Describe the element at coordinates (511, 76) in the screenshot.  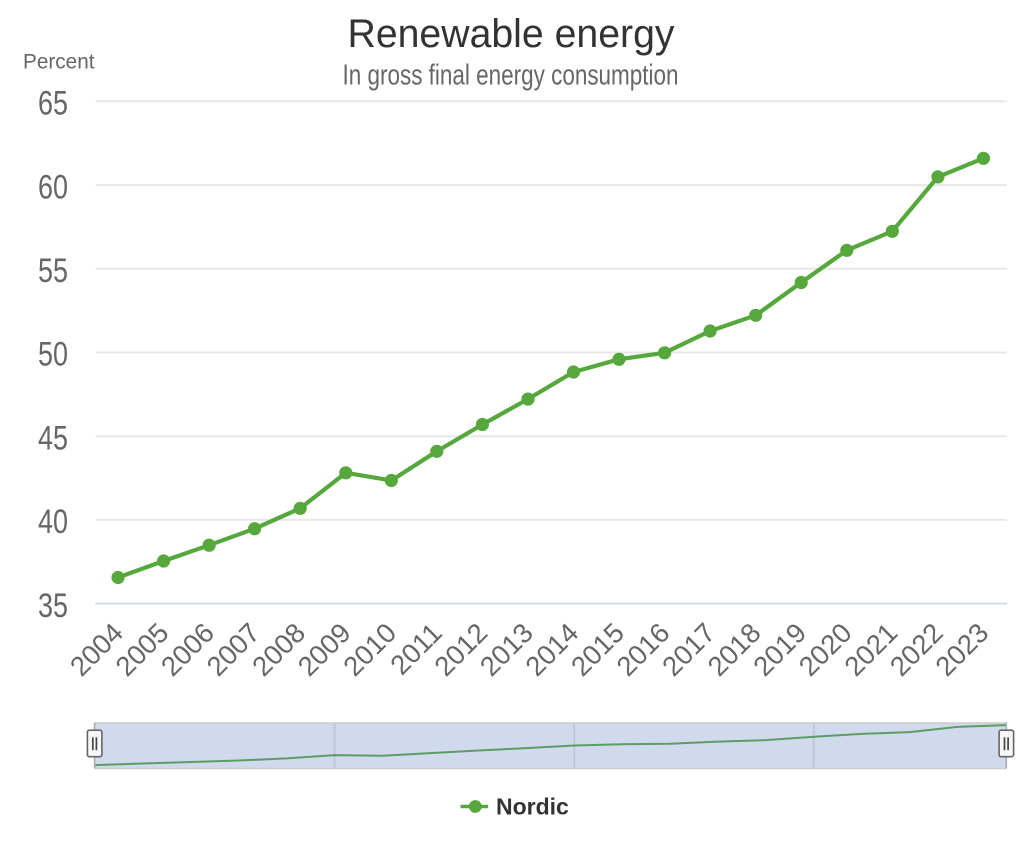
I see `svg-text:In gross final energy consumpt: In gross final energy consumption` at that location.